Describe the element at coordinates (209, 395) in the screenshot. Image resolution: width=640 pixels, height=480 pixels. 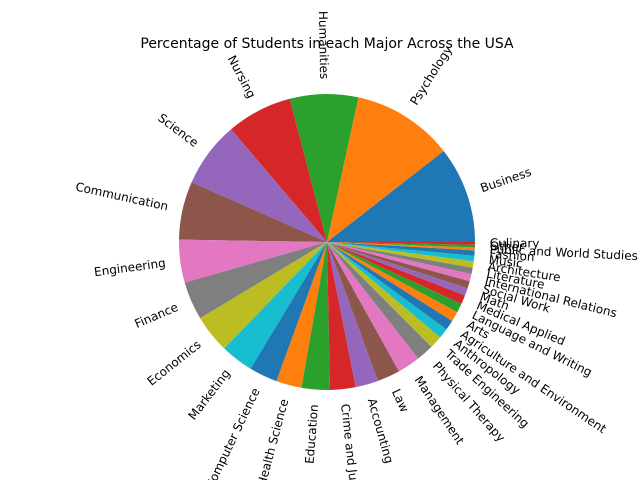
I see `slice-label: Marketing` at that location.